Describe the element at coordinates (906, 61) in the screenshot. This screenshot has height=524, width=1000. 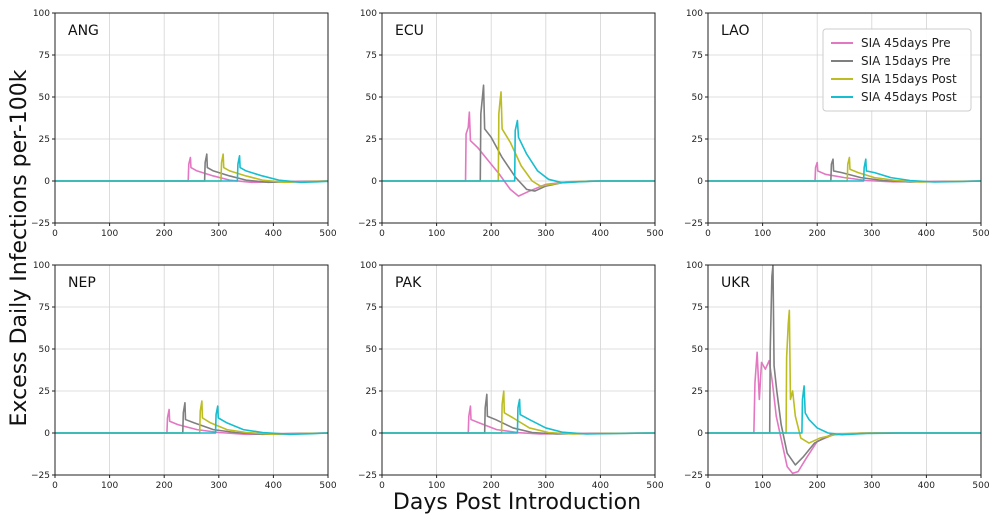
I see `legend-label-sia-15days-pre: SIA 15days Pre` at that location.